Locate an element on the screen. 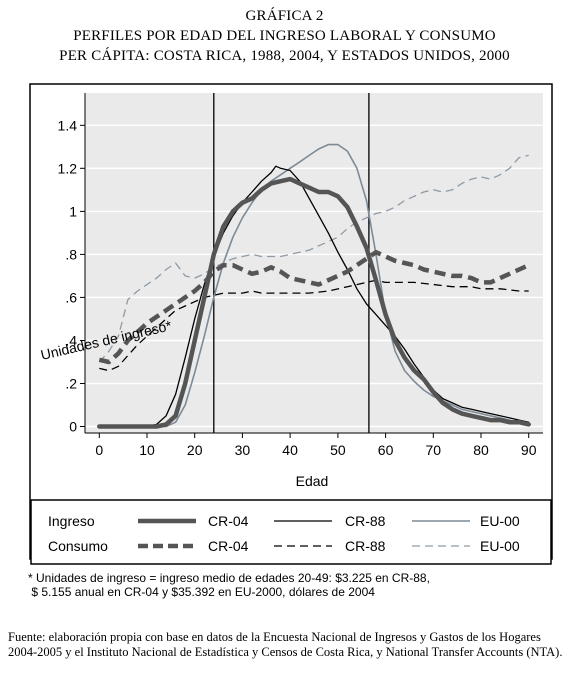 This screenshot has width=569, height=691. legend-entry-consumo-cr88: CR-88 is located at coordinates (365, 546).